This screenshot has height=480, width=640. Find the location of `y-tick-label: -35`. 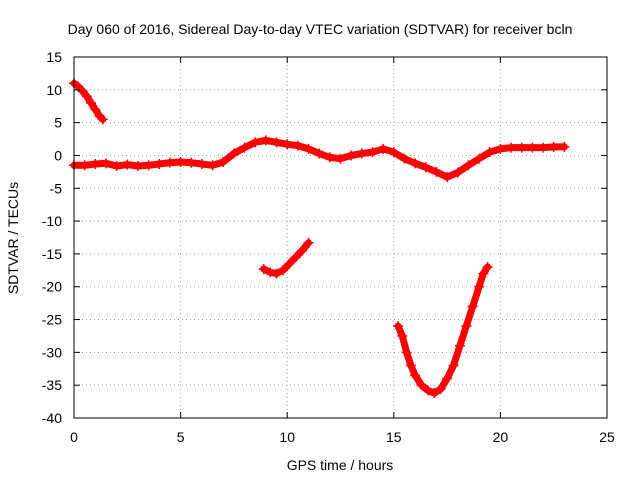

y-tick-label: -35 is located at coordinates (52, 385).